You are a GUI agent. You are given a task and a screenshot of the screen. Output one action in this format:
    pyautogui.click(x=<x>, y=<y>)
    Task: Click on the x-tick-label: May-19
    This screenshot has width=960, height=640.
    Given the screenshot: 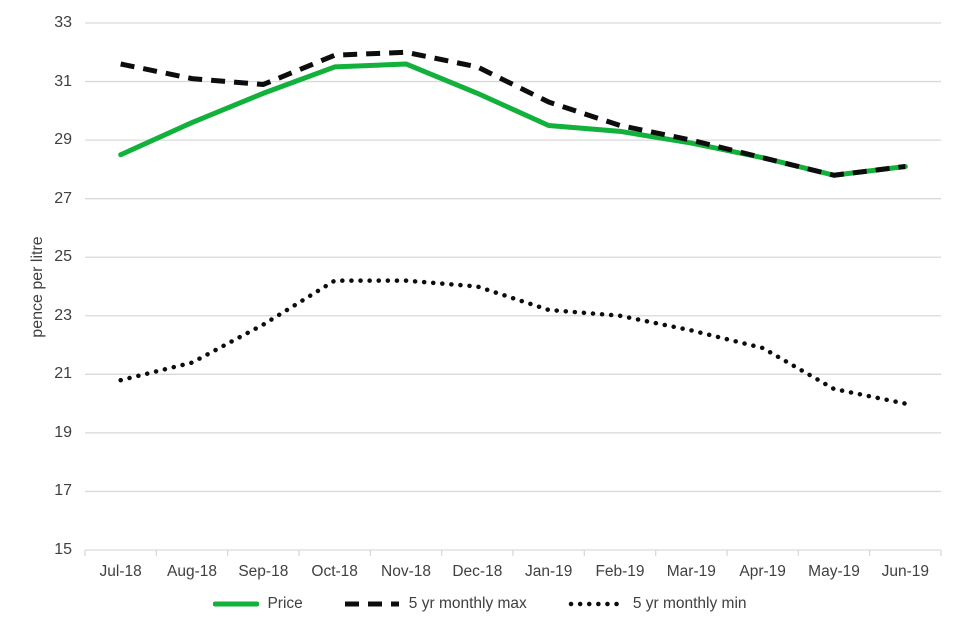 What is the action you would take?
    pyautogui.click(x=834, y=571)
    